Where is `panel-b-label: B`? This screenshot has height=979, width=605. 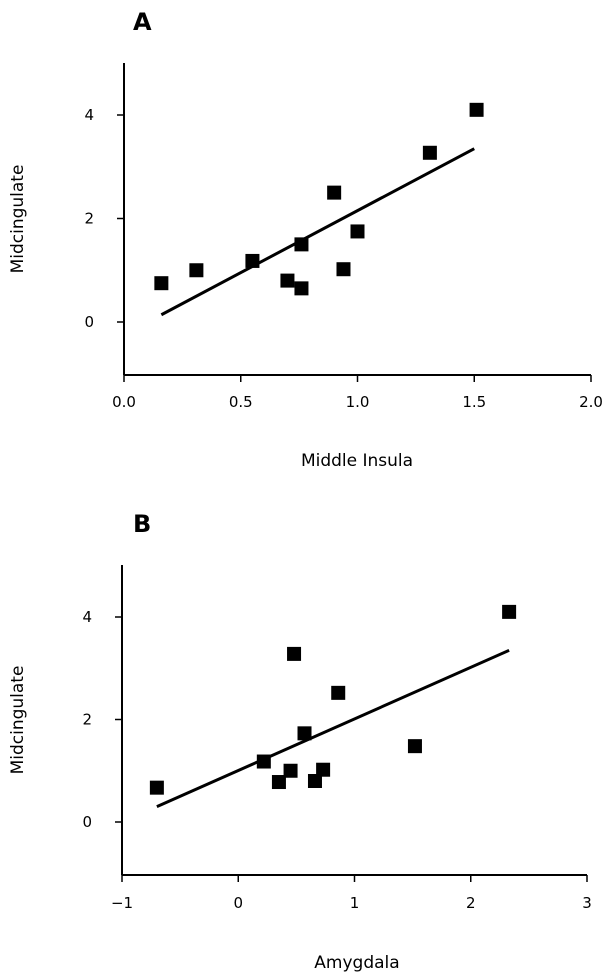
panel-b-label: B is located at coordinates (142, 524).